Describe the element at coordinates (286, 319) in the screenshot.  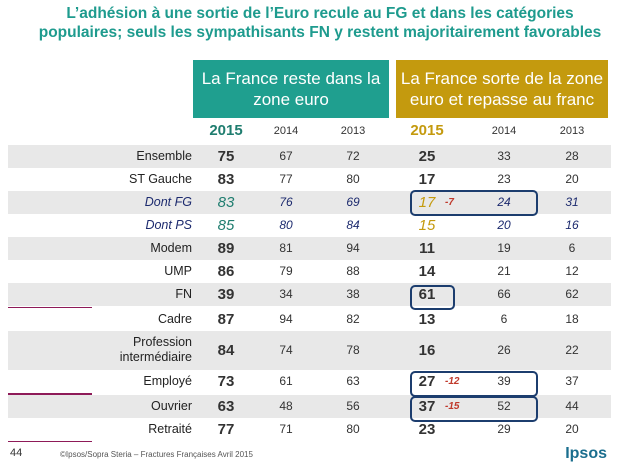
I see `row-value: 94` at that location.